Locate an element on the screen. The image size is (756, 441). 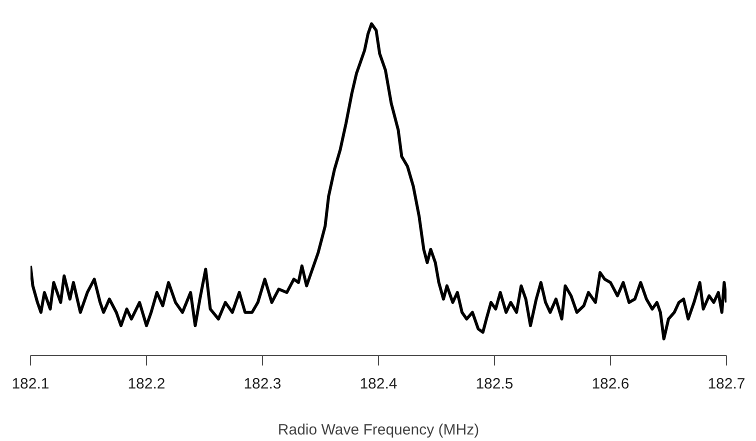
x-tick-label: 182.6 is located at coordinates (611, 384).